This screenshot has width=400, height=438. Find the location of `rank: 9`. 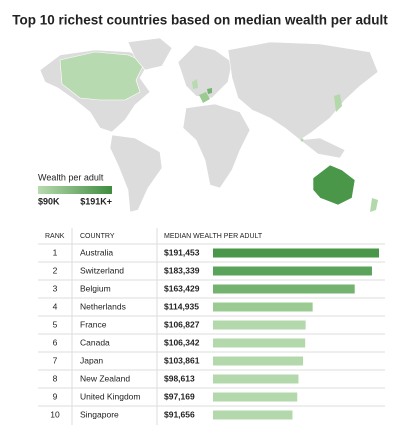

rank: 9 is located at coordinates (55, 396).